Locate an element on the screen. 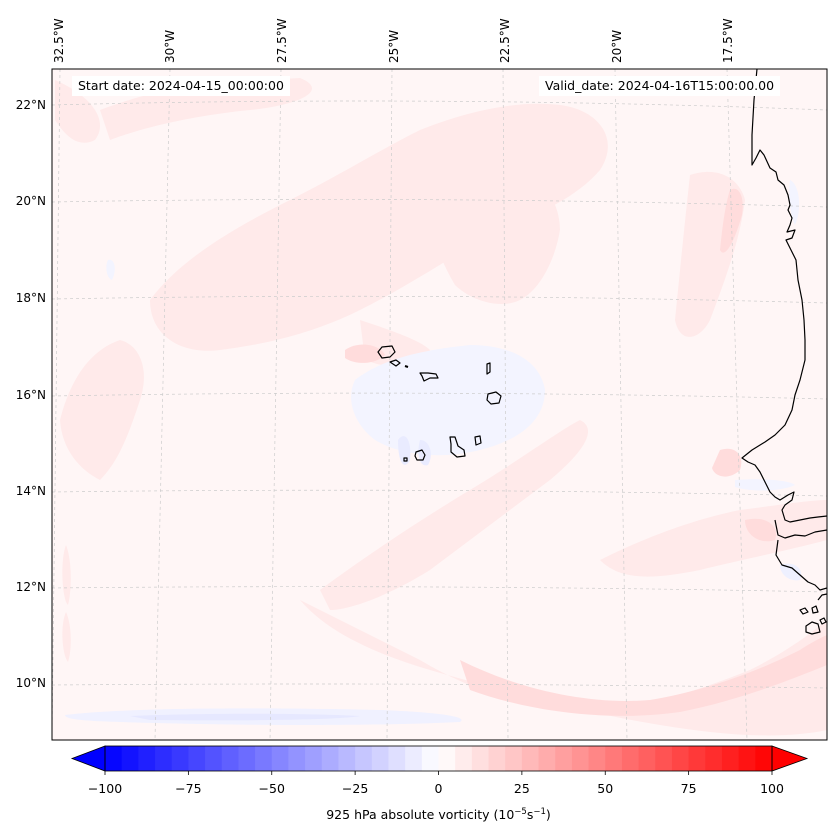 This screenshot has height=839, width=837. colorbar-tick-label: −25 is located at coordinates (355, 788).